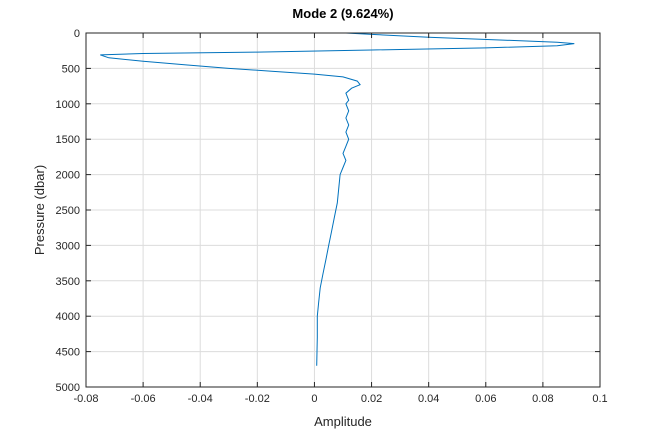  What do you see at coordinates (68, 317) in the screenshot?
I see `y-tick-label: 4000` at bounding box center [68, 317].